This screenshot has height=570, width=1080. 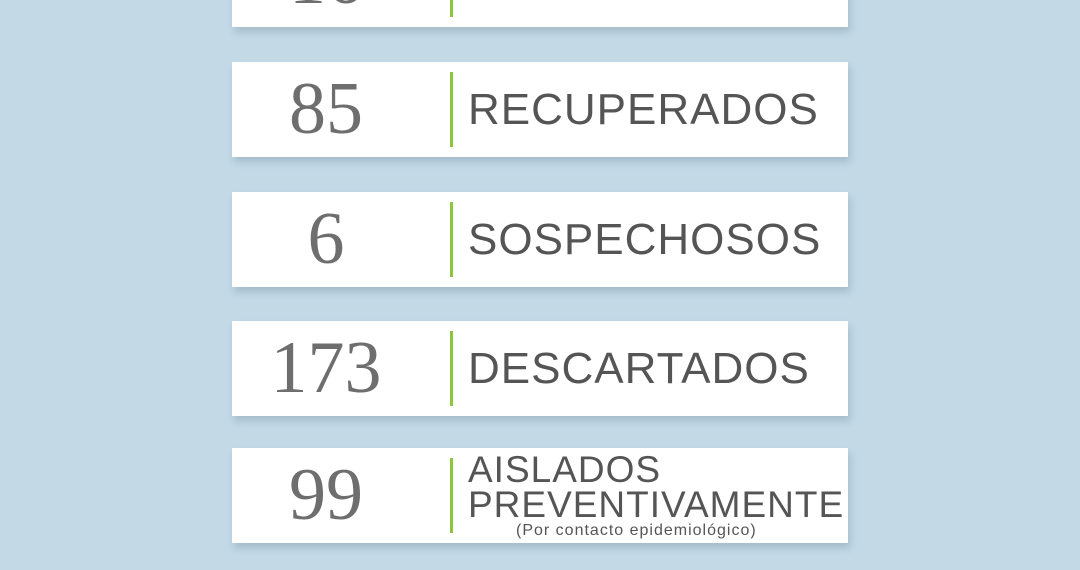 I want to click on stat-label: RECUPERADOS, so click(x=643, y=109).